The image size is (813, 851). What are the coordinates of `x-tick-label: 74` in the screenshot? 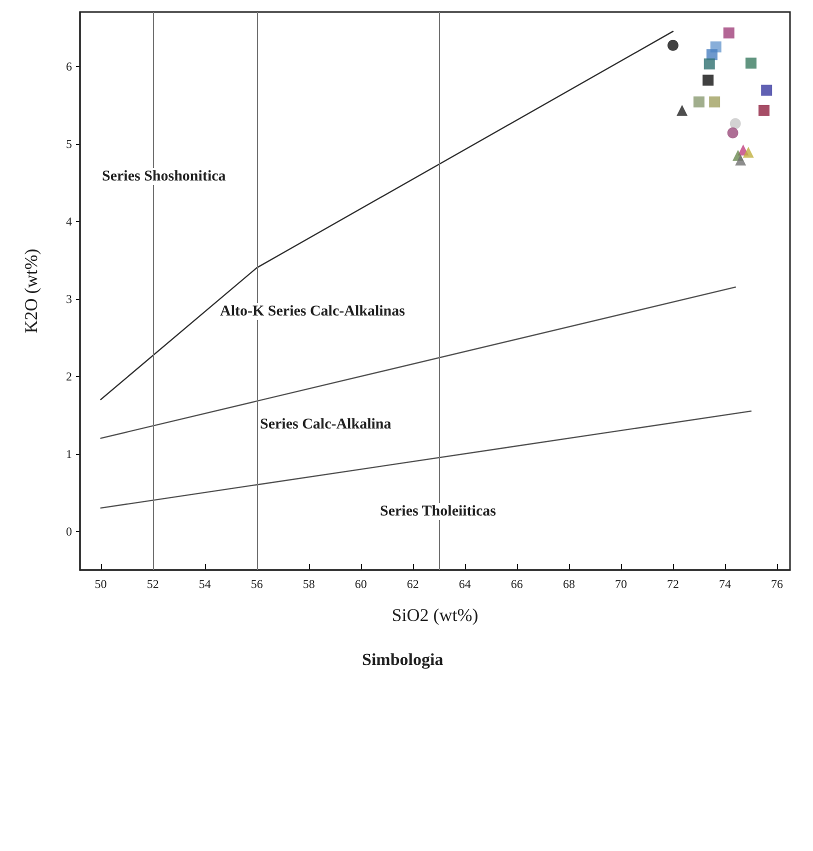 It's located at (724, 584).